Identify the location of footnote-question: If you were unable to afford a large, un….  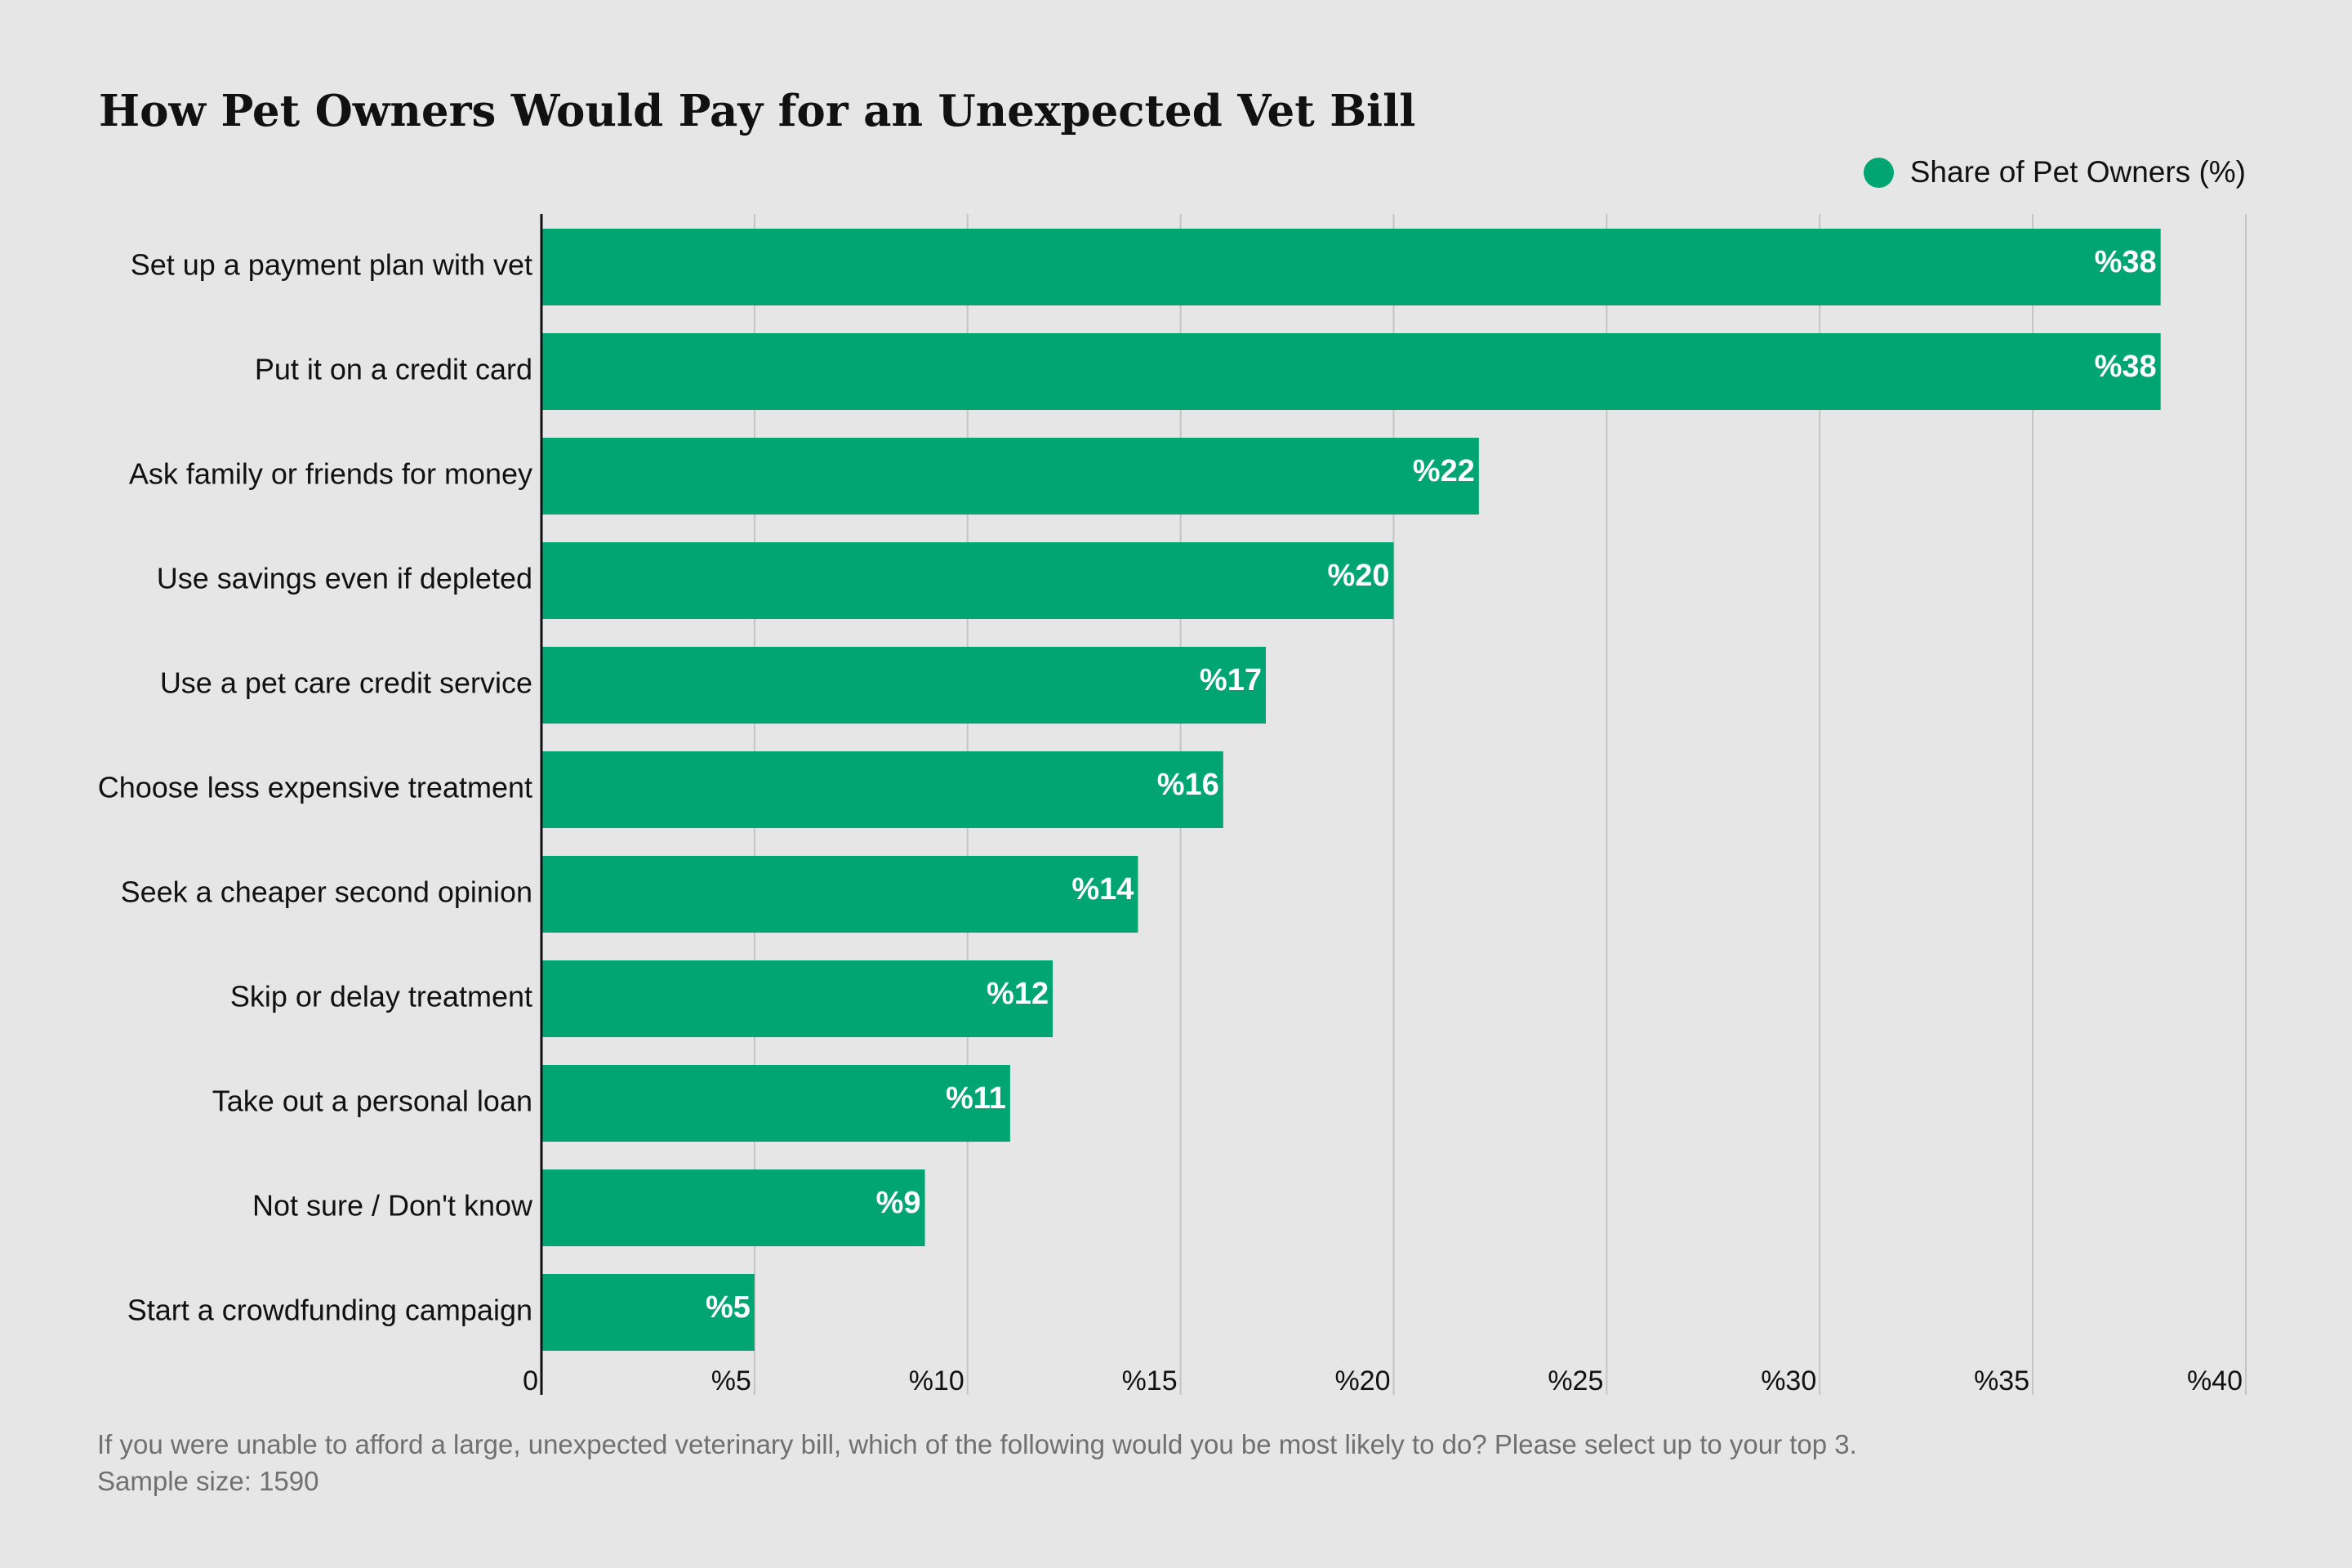
(977, 1444).